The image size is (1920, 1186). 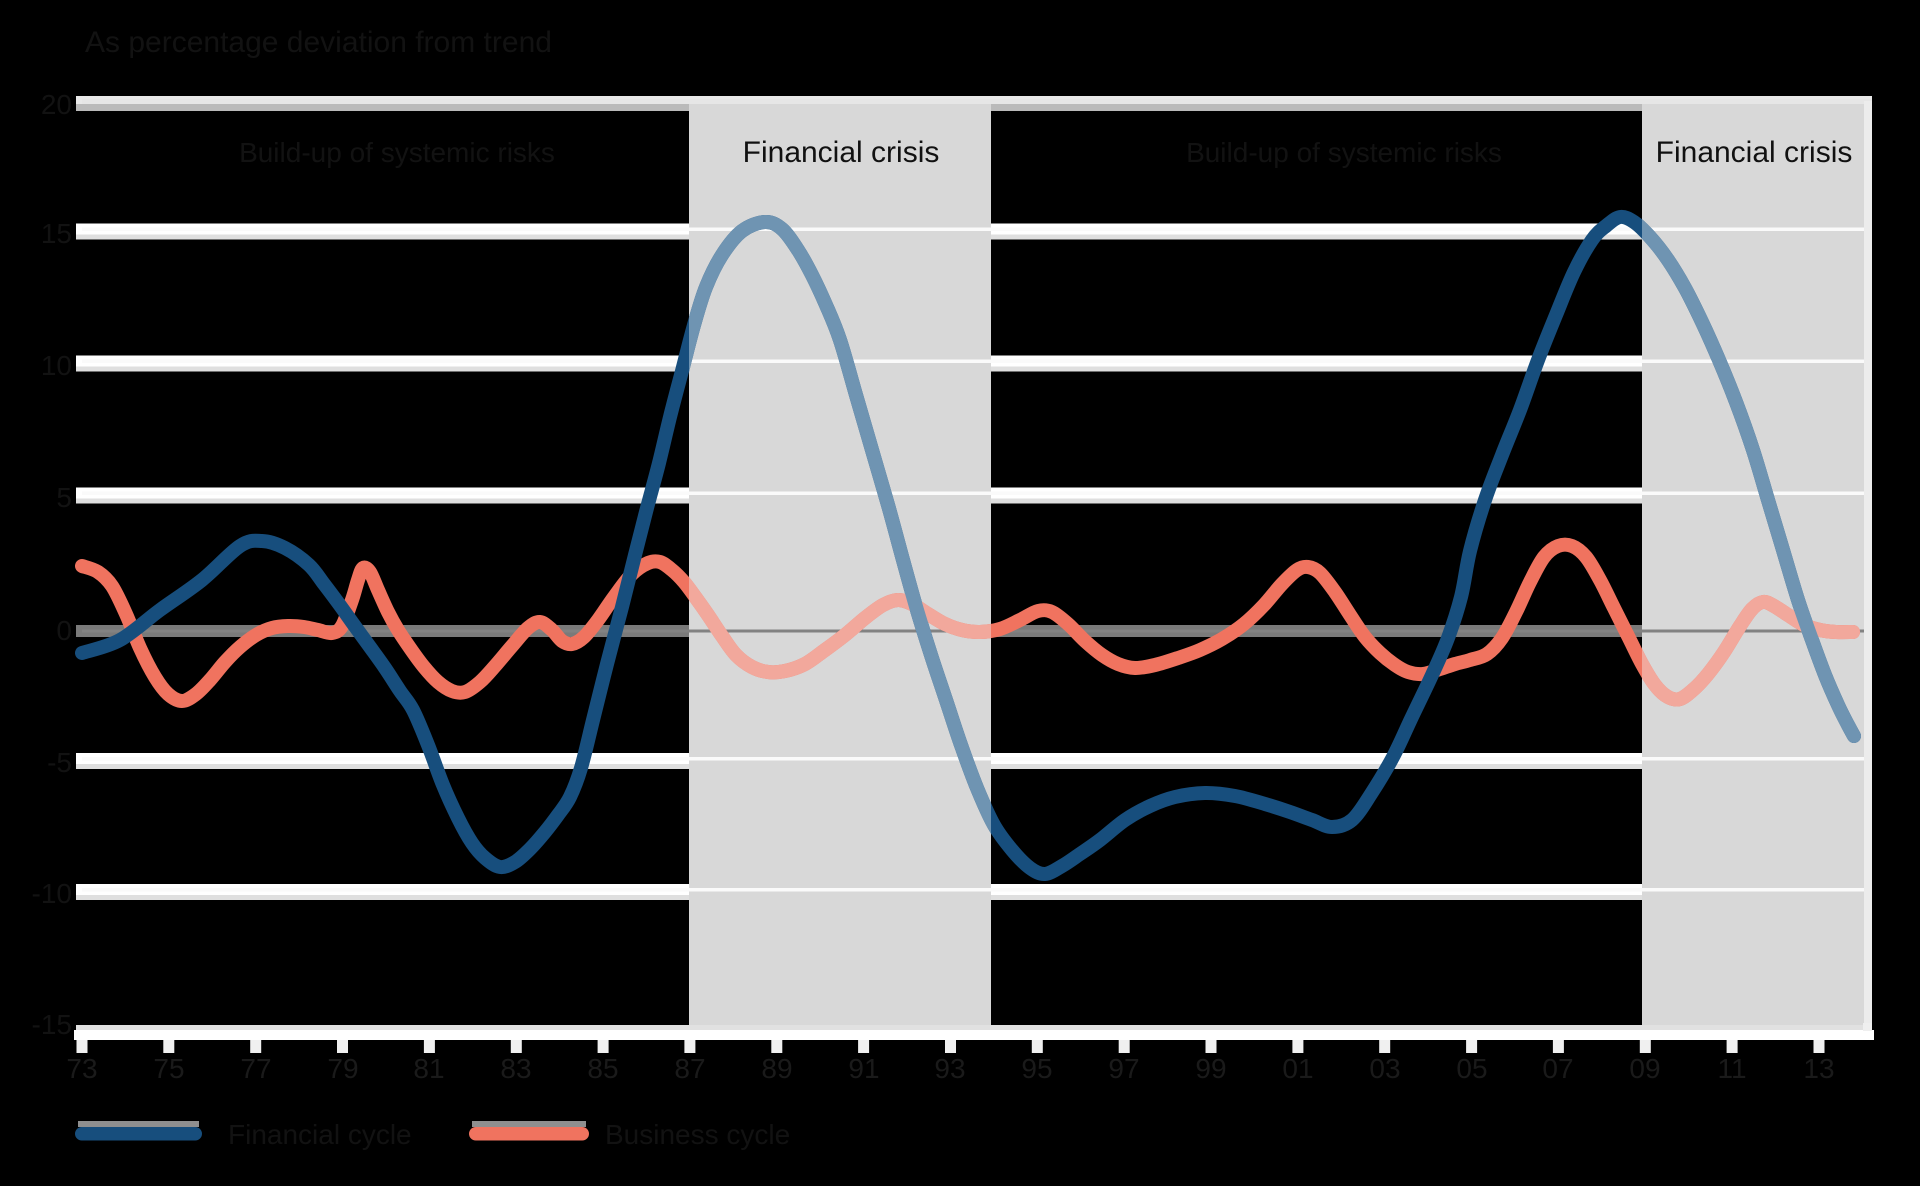 I want to click on svg-text: 91, so click(x=863, y=1068).